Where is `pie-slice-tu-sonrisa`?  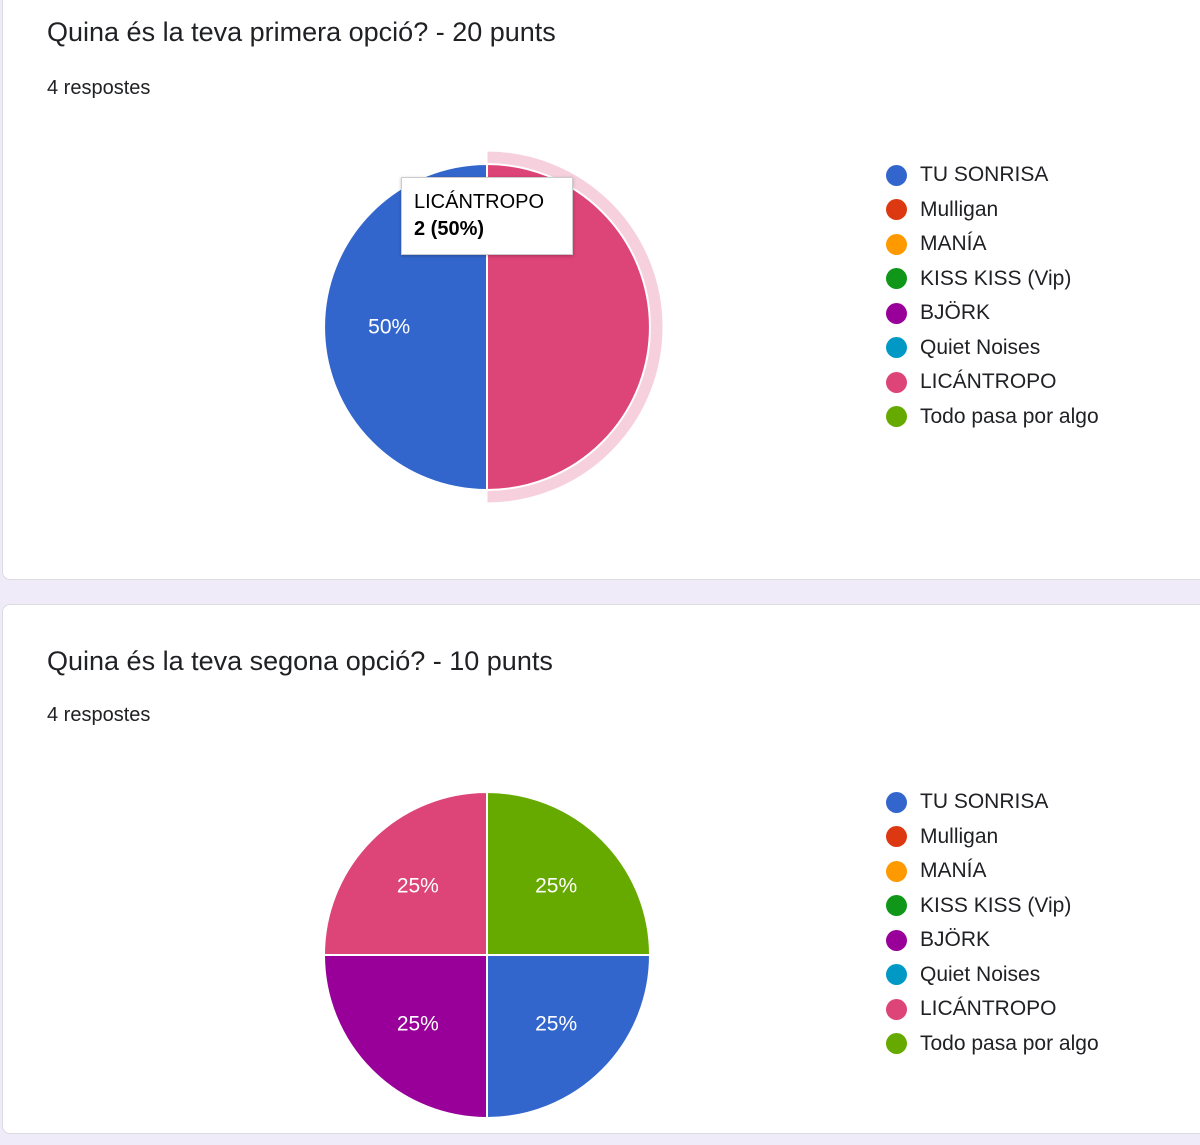 pie-slice-tu-sonrisa is located at coordinates (569, 1037).